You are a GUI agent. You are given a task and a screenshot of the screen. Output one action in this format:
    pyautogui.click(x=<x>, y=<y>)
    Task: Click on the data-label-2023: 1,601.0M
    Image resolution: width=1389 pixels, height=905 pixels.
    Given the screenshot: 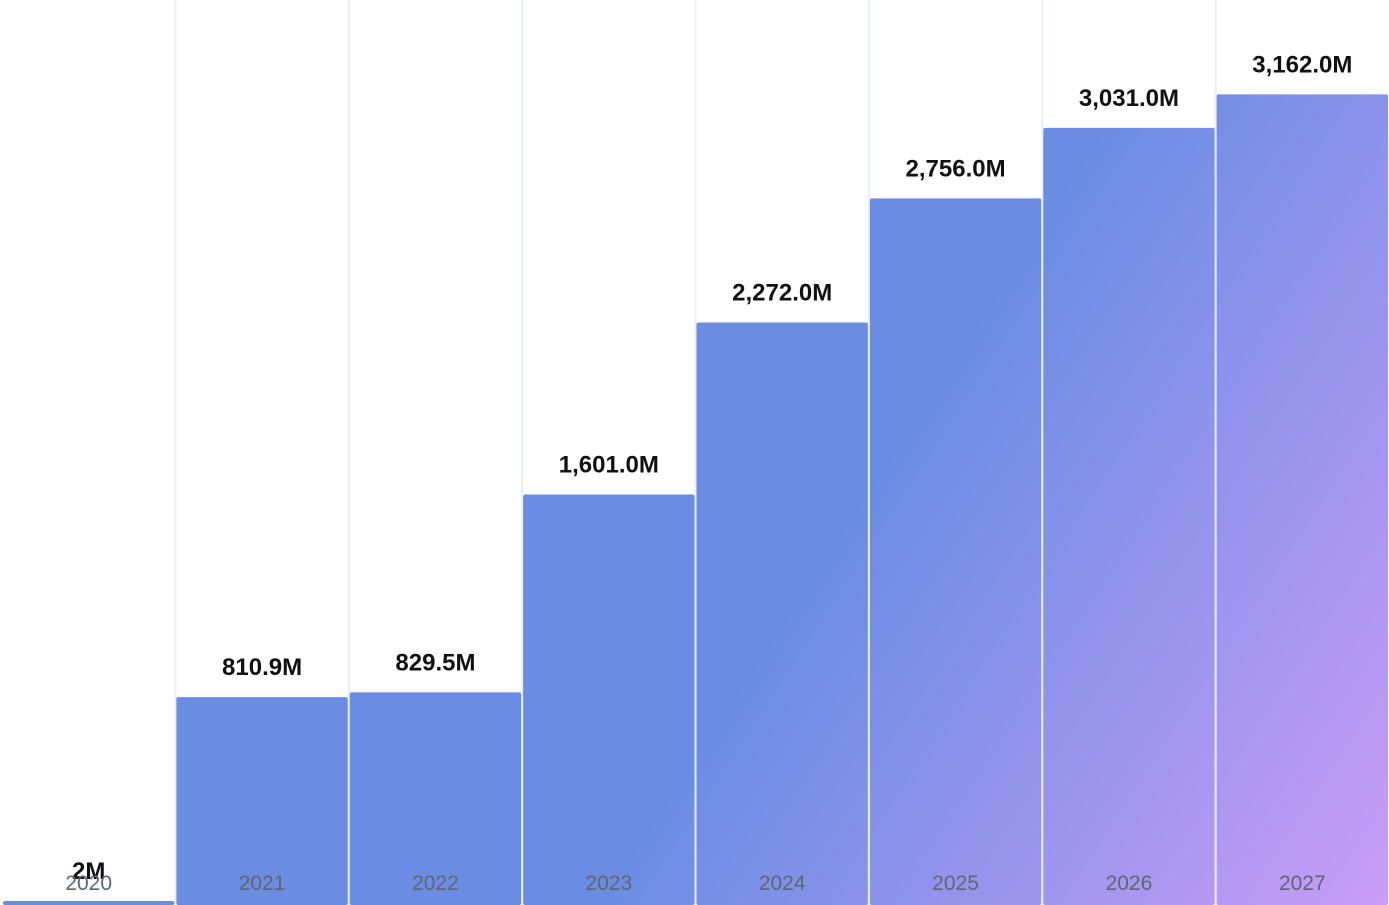 What is the action you would take?
    pyautogui.click(x=609, y=465)
    